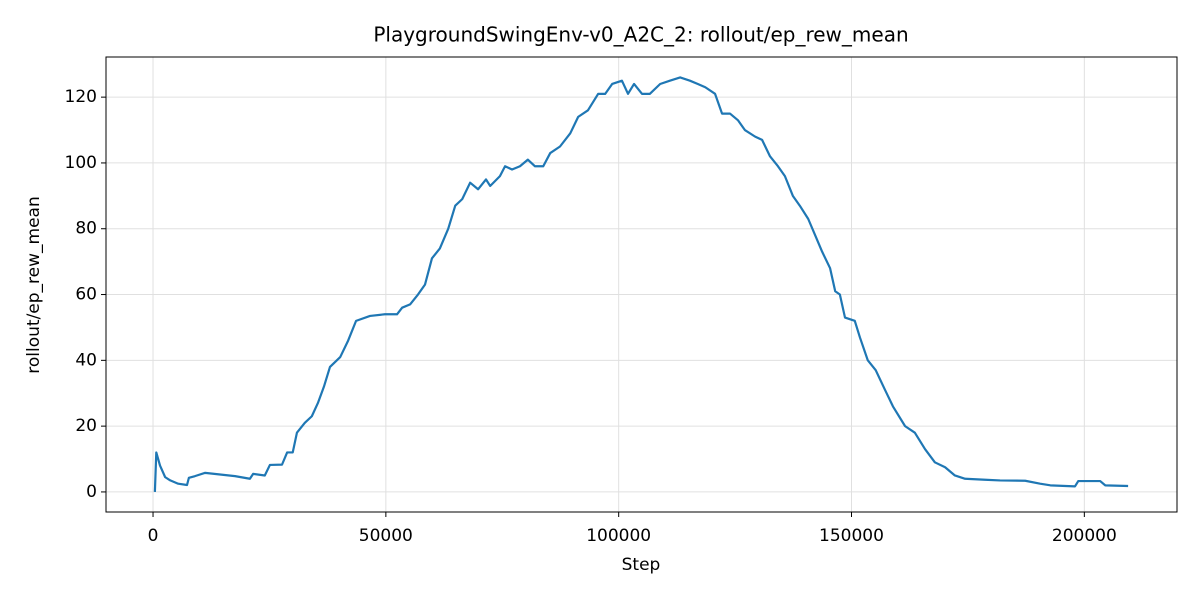 The height and width of the screenshot is (600, 1200). What do you see at coordinates (81, 163) in the screenshot?
I see `y-tick-label: 100` at bounding box center [81, 163].